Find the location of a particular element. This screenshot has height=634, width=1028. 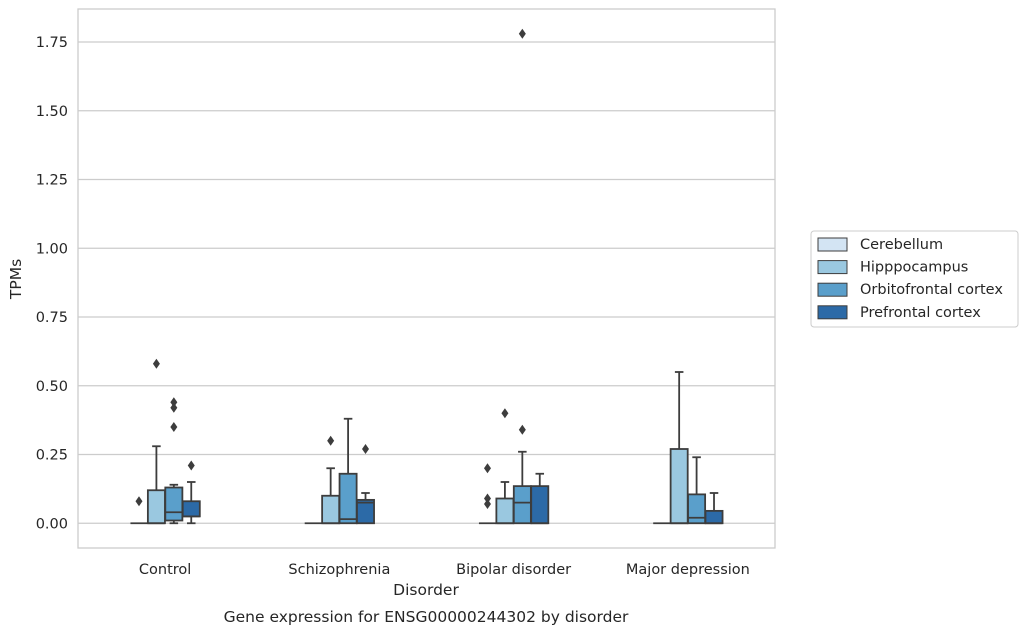

x-tick-label: Schizophrenia is located at coordinates (339, 570).